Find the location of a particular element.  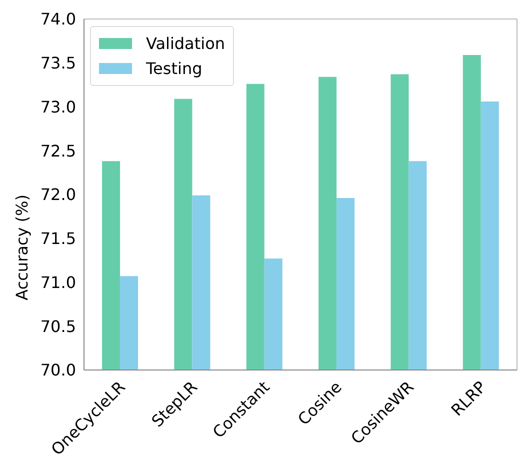

y-tick-label: 74.0 is located at coordinates (58, 19).